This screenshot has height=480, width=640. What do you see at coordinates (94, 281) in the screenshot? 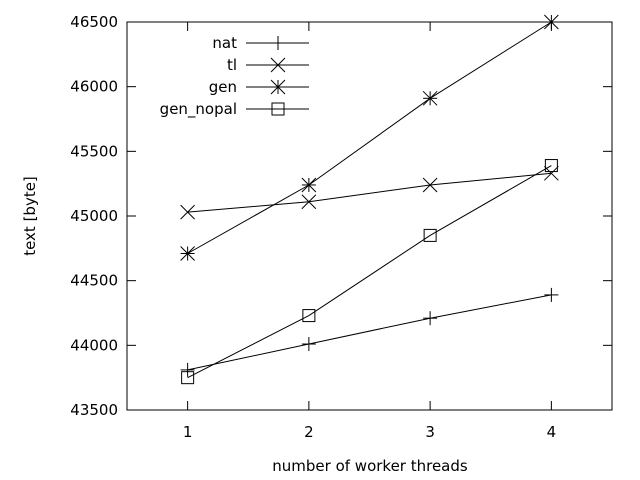
I see `y-tick-label: 44500` at bounding box center [94, 281].